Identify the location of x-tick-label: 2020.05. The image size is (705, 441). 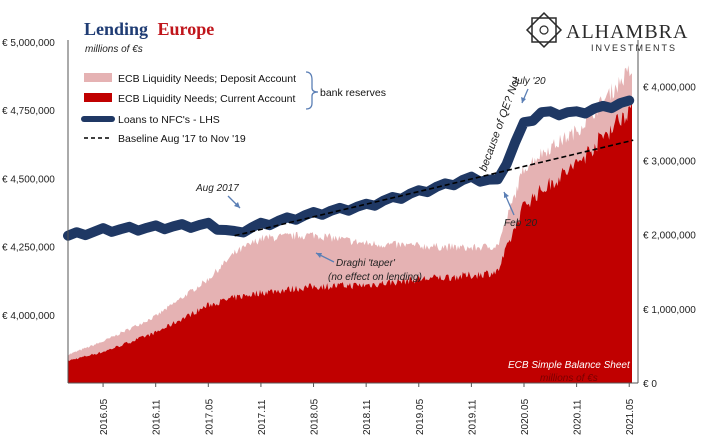
(525, 416).